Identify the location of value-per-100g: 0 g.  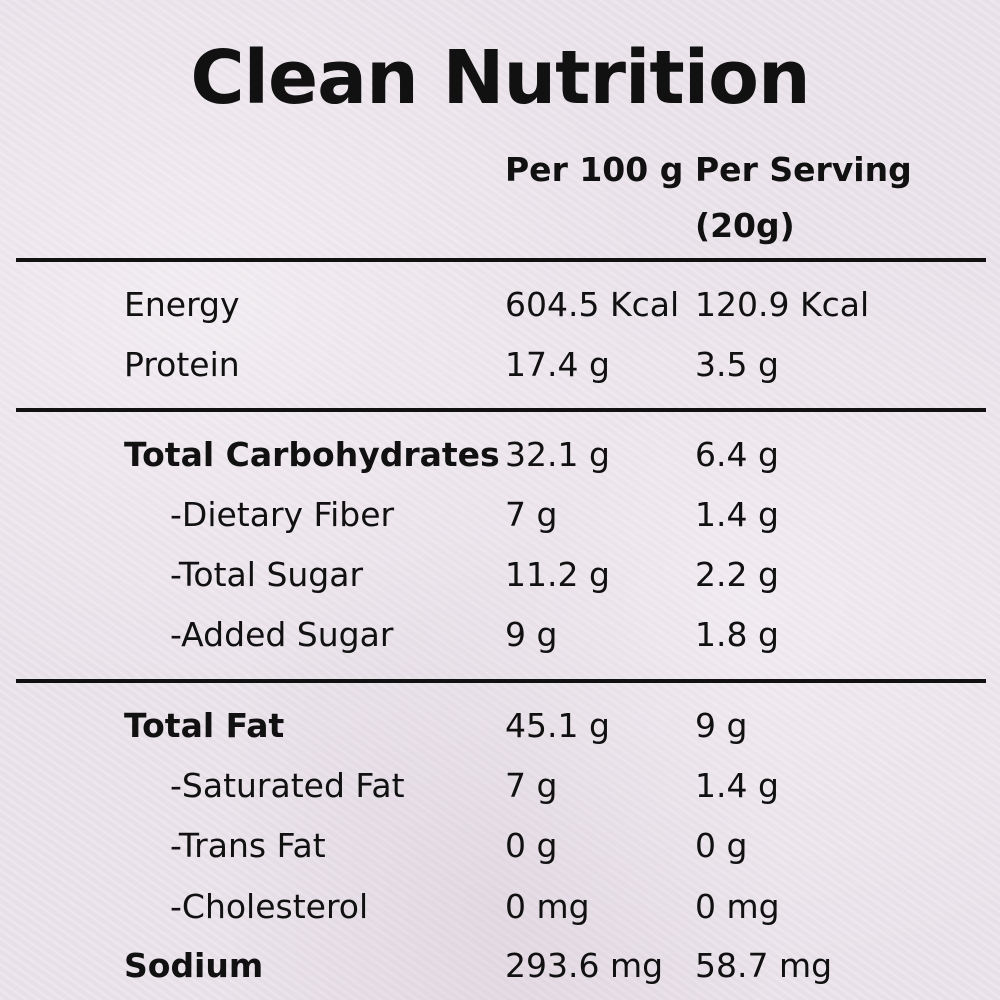
(531, 845).